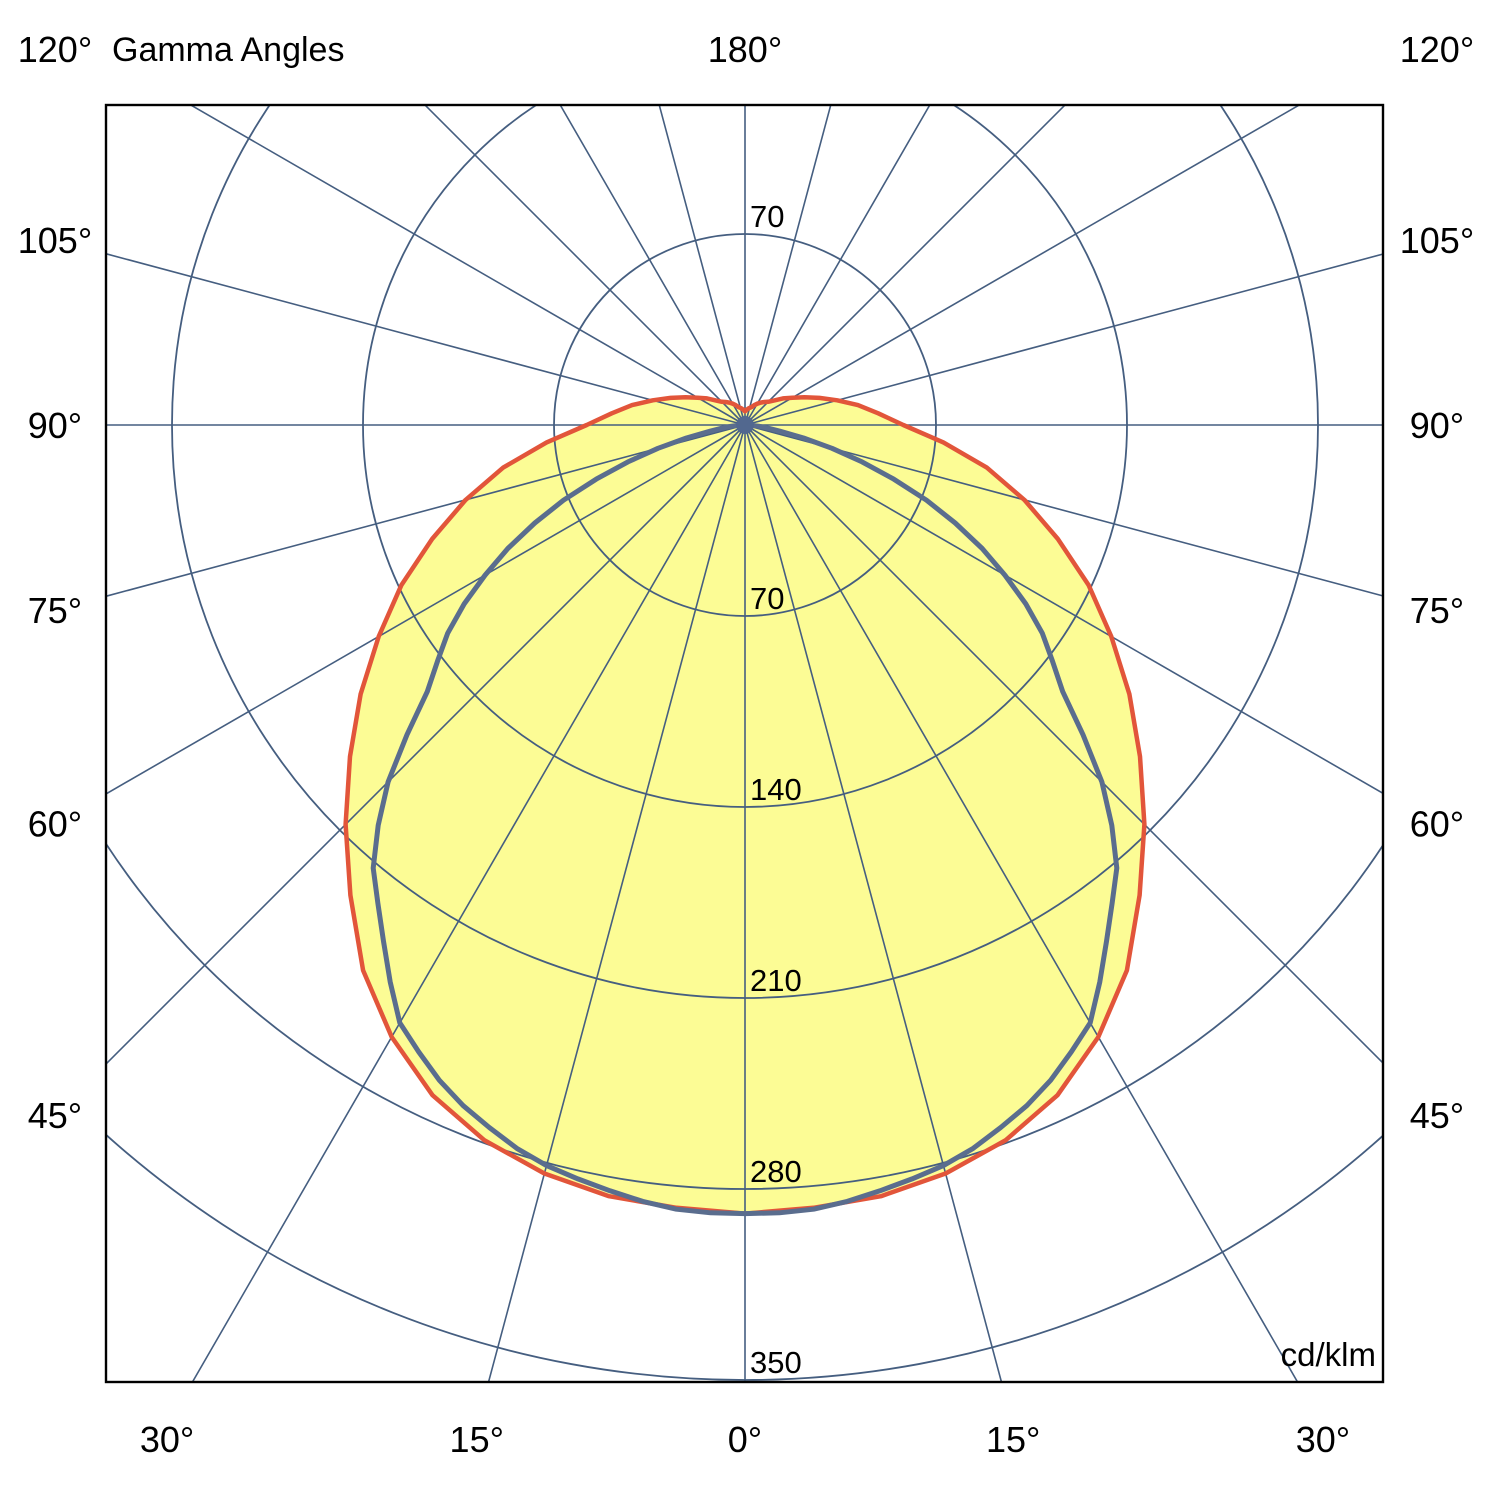 The height and width of the screenshot is (1490, 1490). What do you see at coordinates (55, 610) in the screenshot?
I see `gamma-label-left: 75°` at bounding box center [55, 610].